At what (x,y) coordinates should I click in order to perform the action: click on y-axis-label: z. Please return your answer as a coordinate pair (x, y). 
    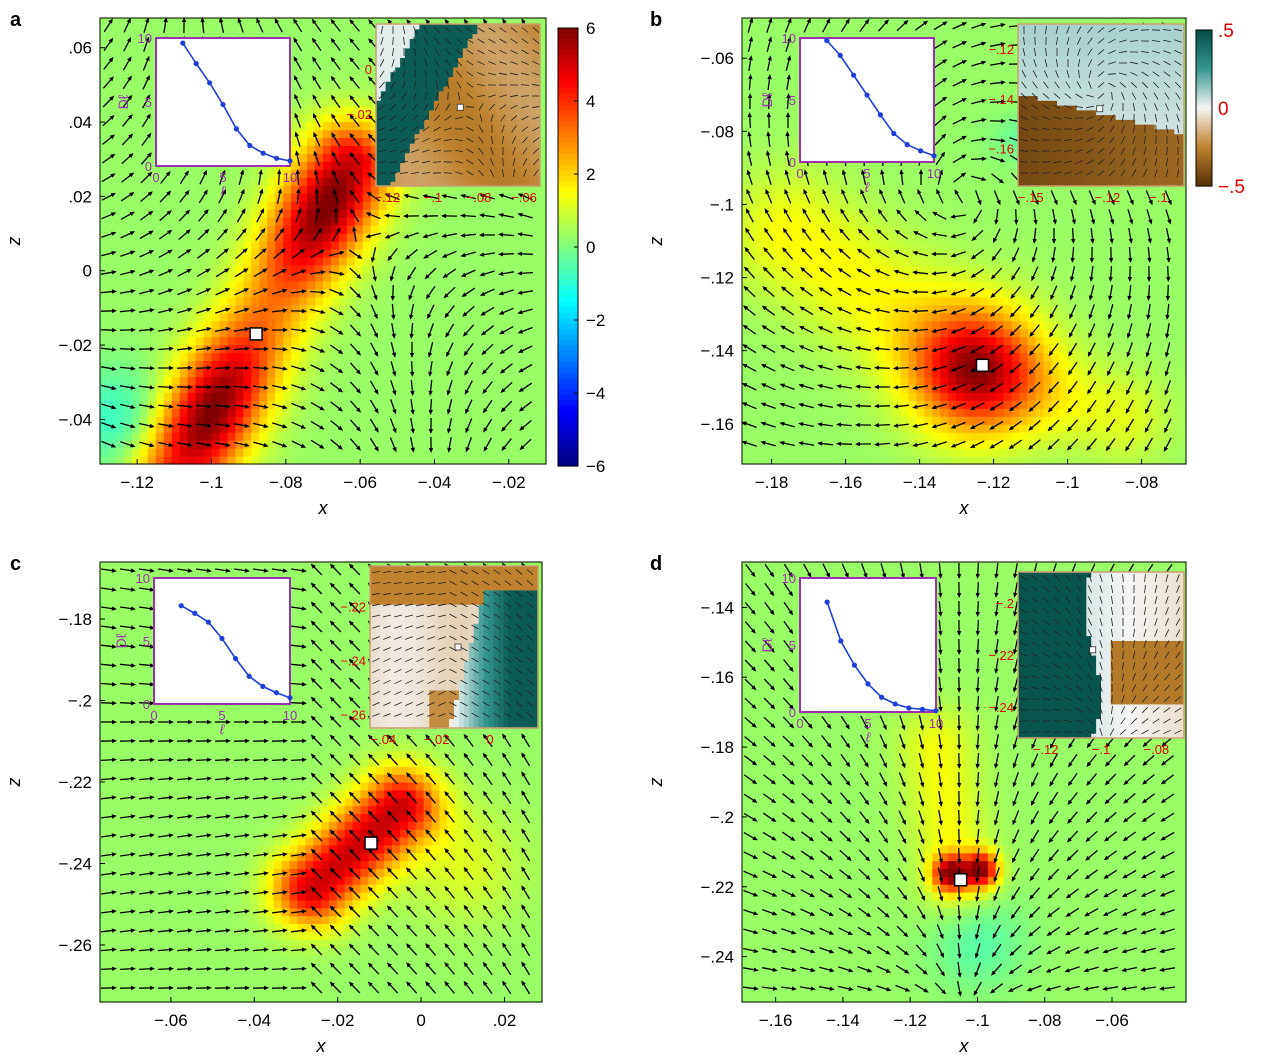
    Looking at the image, I should click on (14, 242).